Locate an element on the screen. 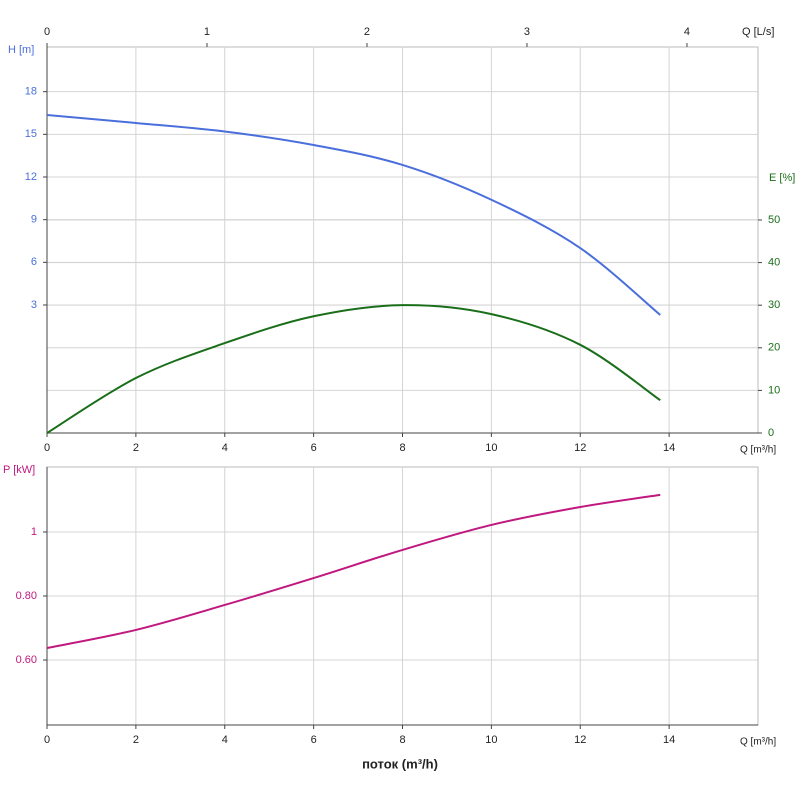 The width and height of the screenshot is (800, 800). y-tick-label: 0.60 is located at coordinates (26, 660).